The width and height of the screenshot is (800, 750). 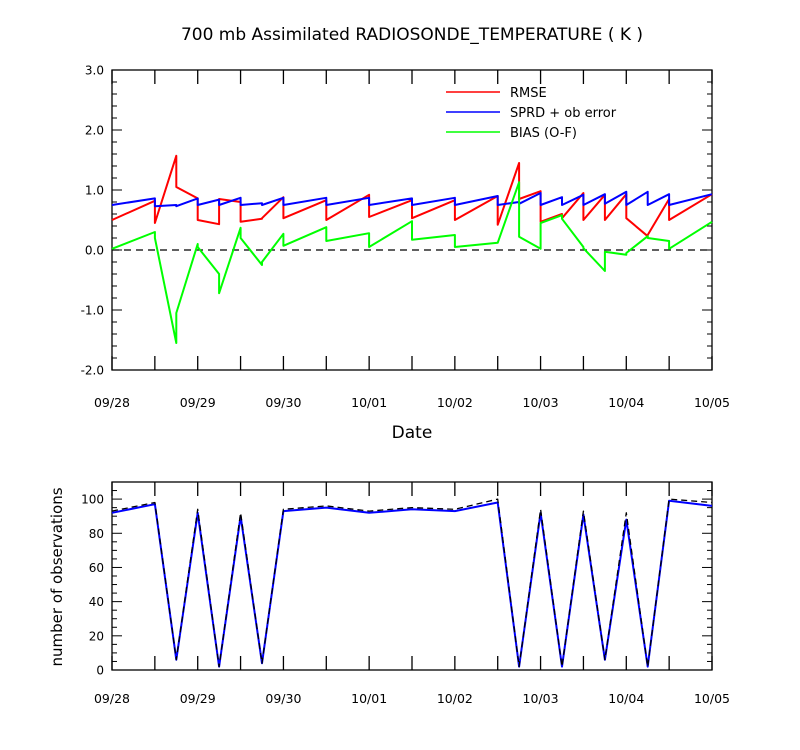 What do you see at coordinates (112, 698) in the screenshot?
I see `bottom-x-tick-label: 09/28` at bounding box center [112, 698].